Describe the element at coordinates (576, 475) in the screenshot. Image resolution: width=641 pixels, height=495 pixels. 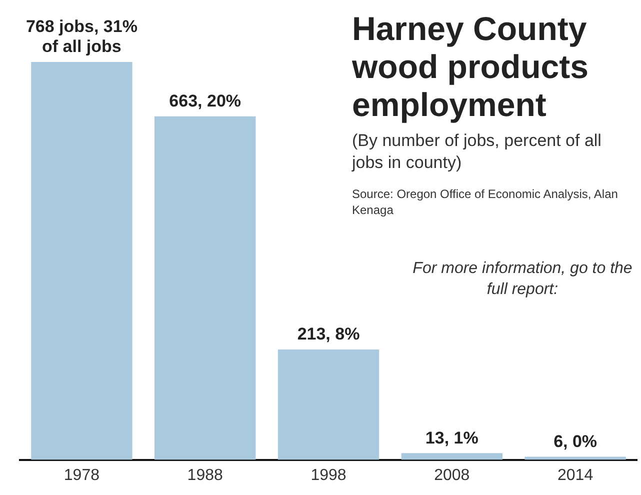
I see `x-tick-label: 2014` at that location.